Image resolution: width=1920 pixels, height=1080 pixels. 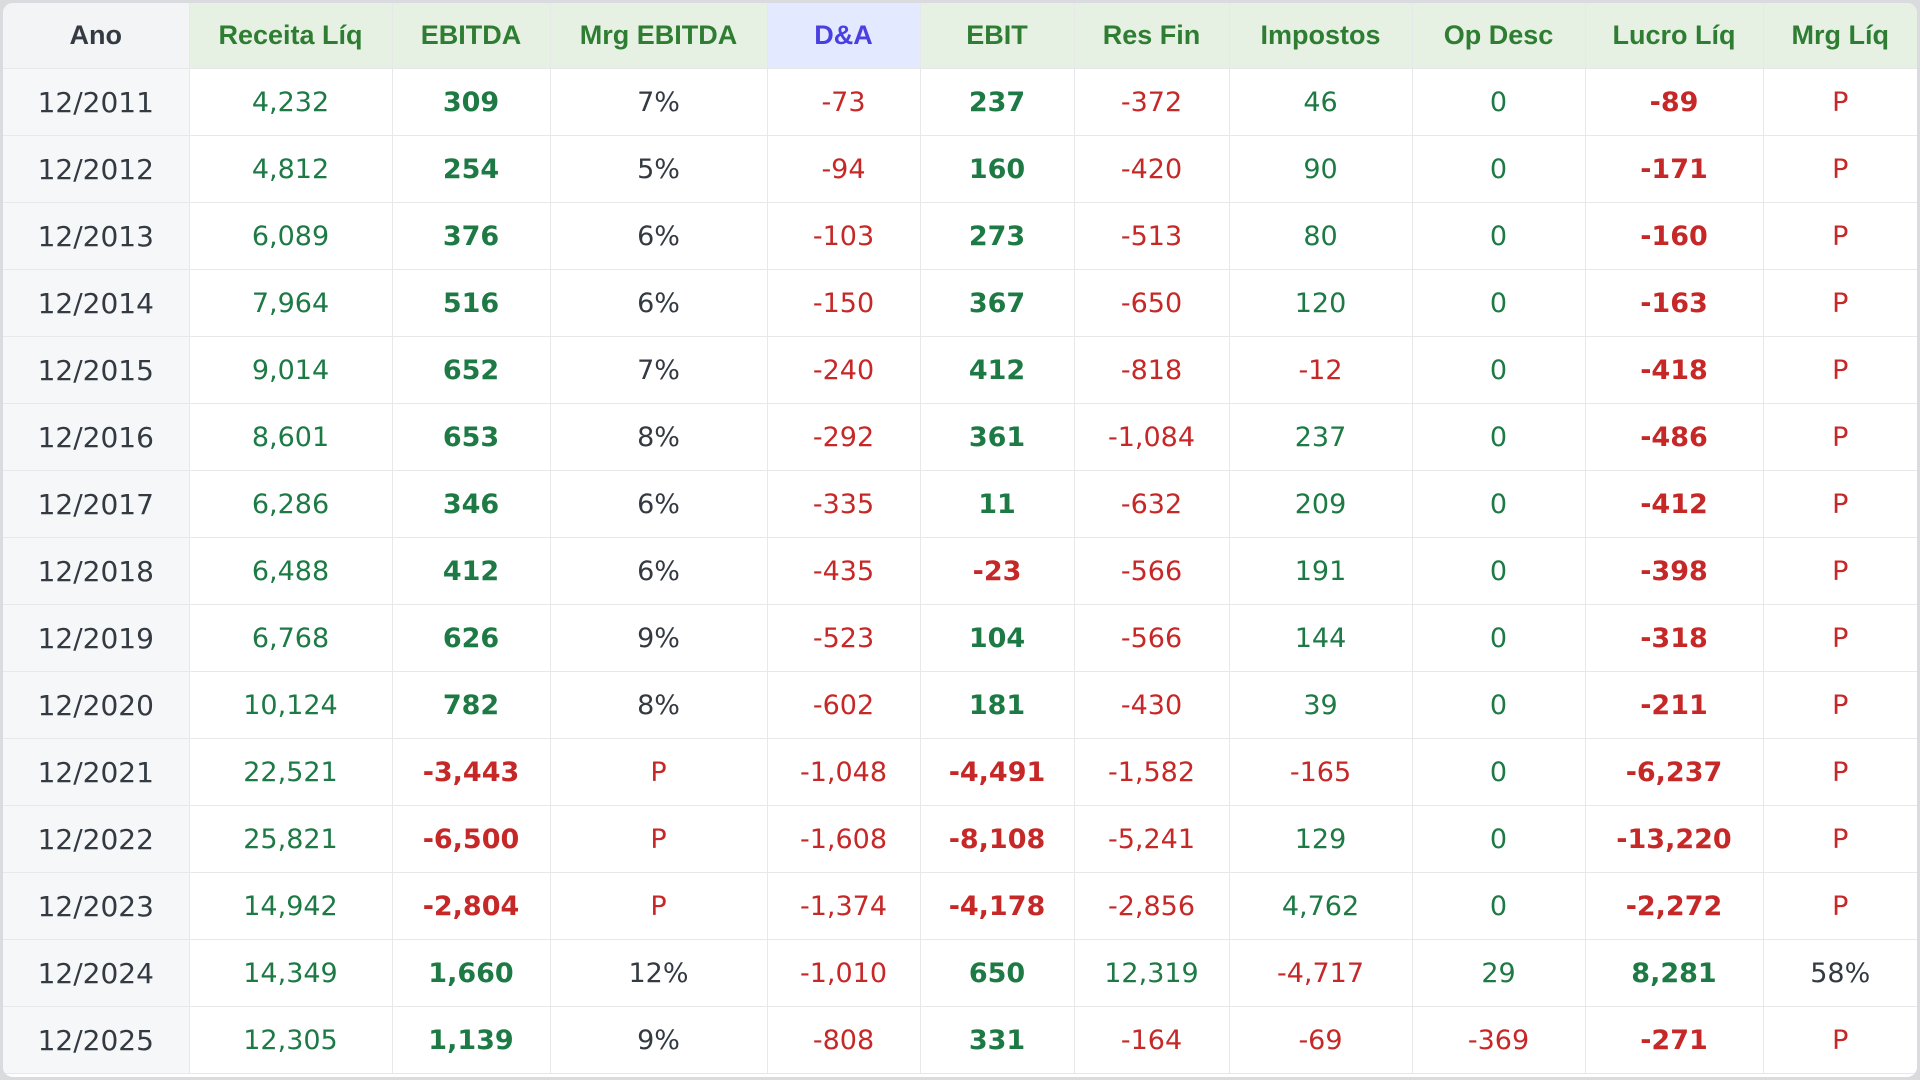 What do you see at coordinates (96, 437) in the screenshot?
I see `year-cell: 12/2016` at bounding box center [96, 437].